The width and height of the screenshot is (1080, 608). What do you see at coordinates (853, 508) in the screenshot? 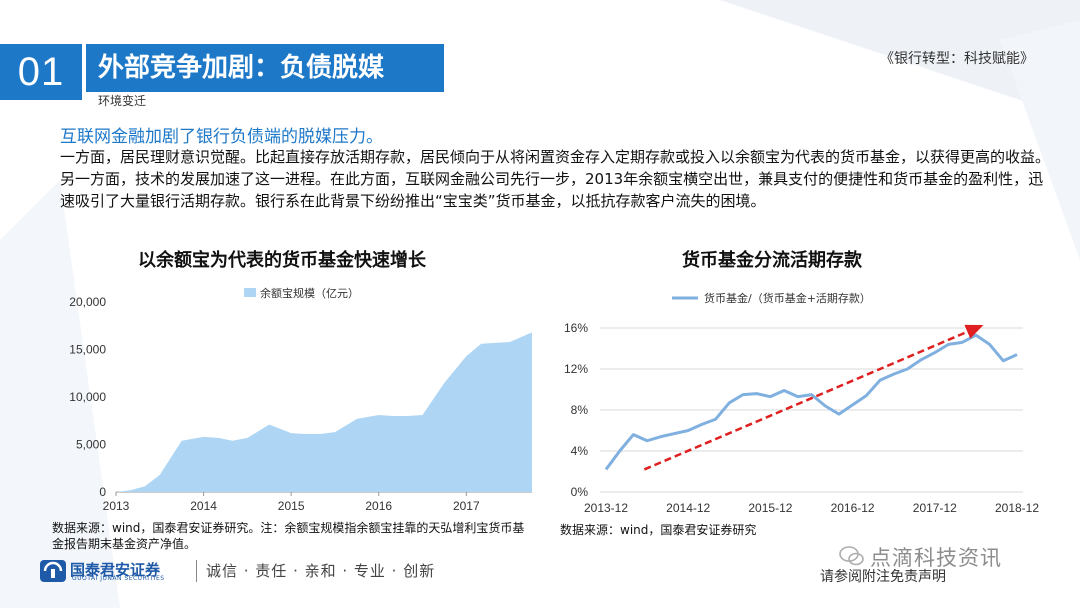
I see `x-tick-label: 2016-12` at bounding box center [853, 508].